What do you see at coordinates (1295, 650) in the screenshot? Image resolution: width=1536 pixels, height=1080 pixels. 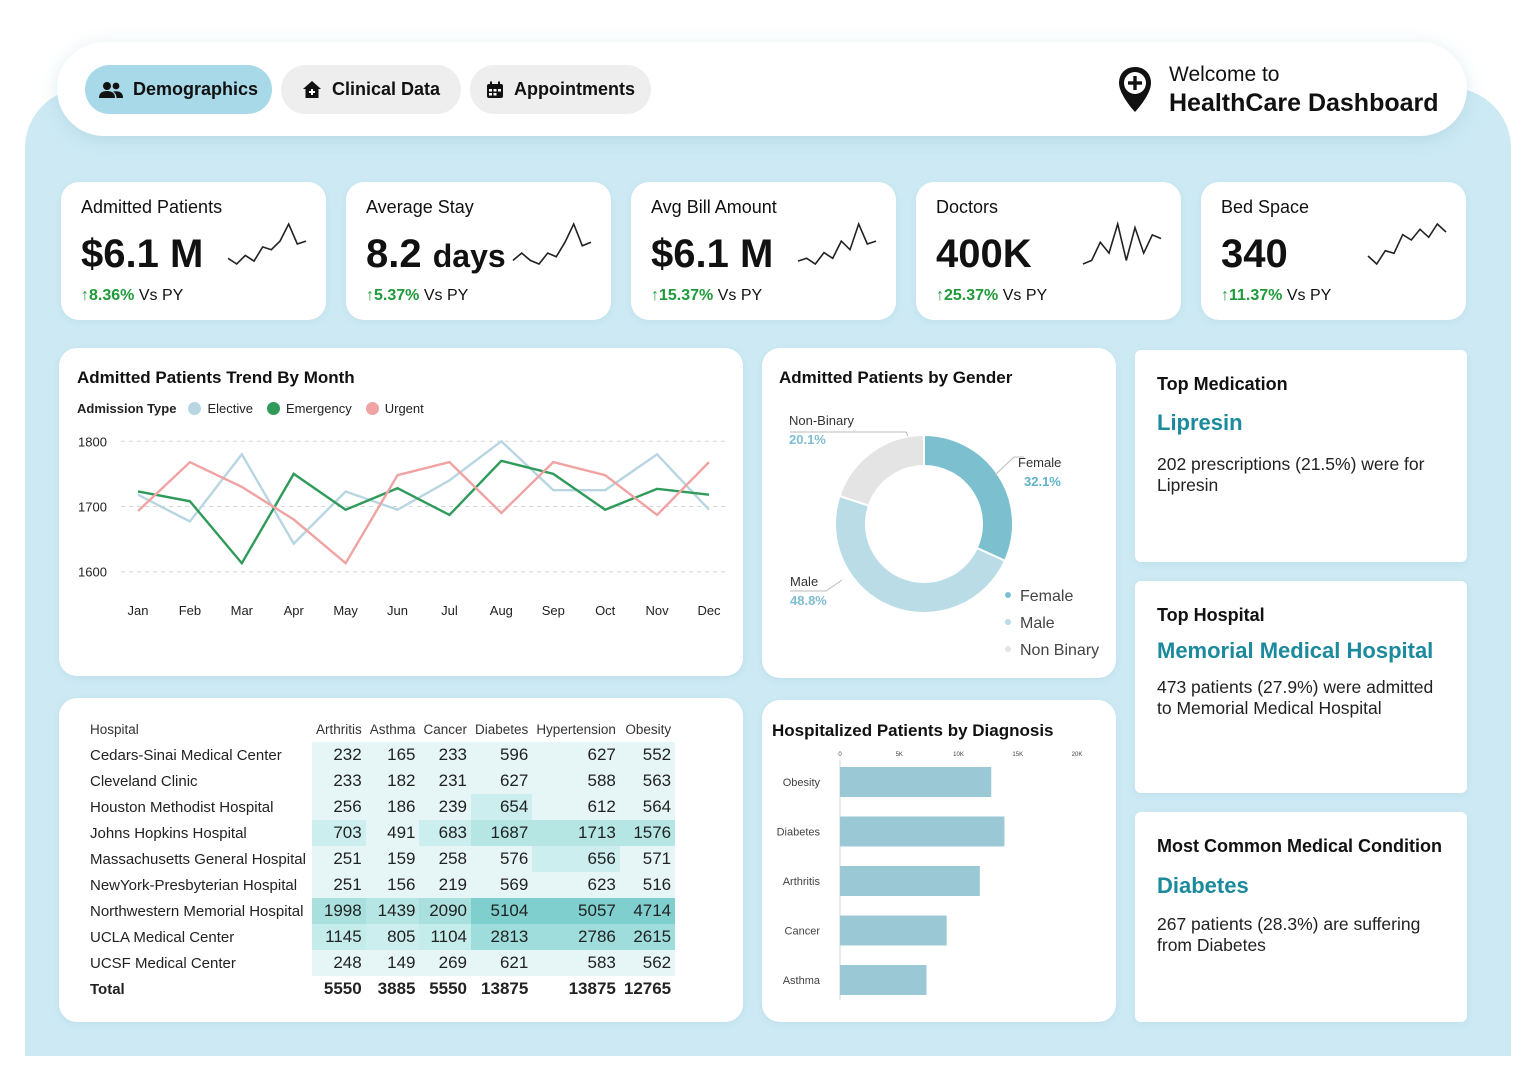 I see `info-value: Memorial Medical Hospital` at bounding box center [1295, 650].